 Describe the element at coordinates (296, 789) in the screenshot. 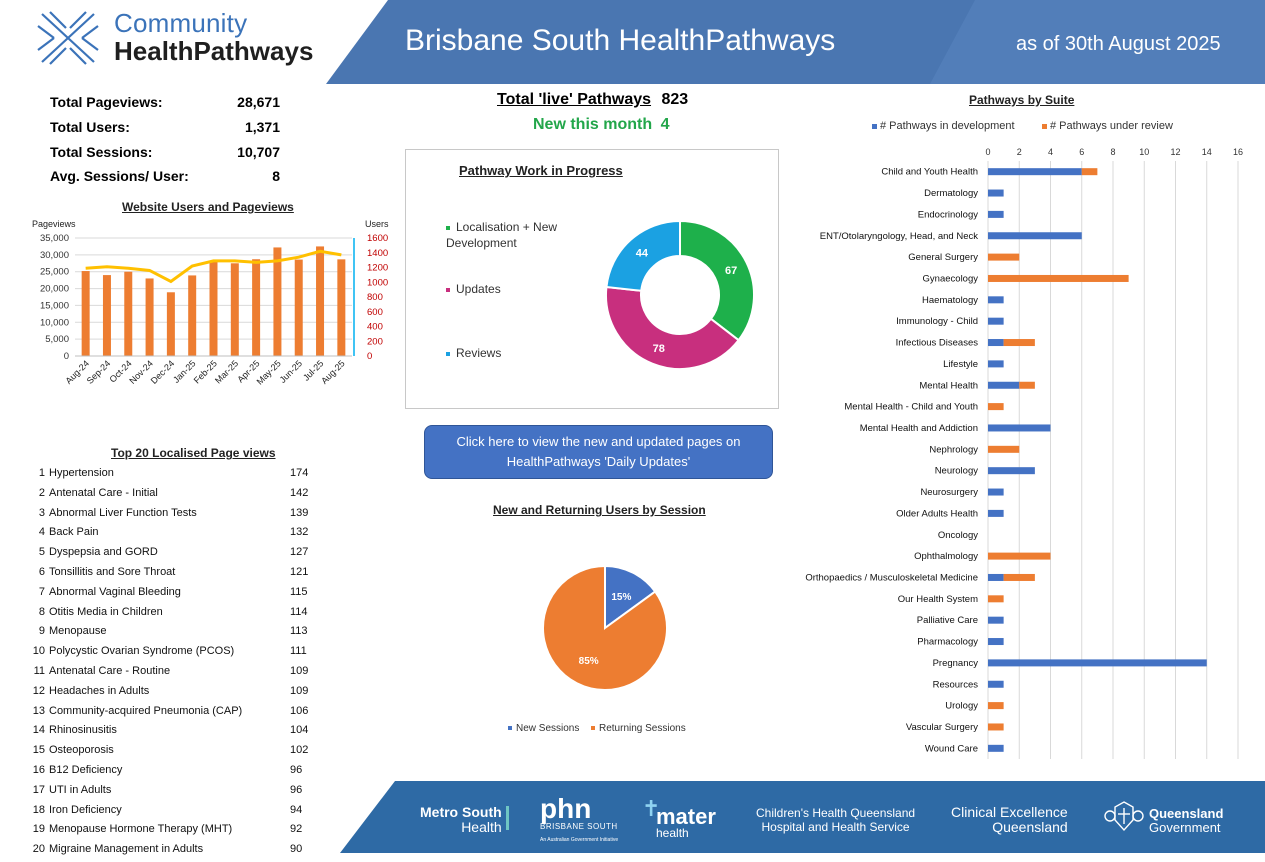

I see `top20-count: 96` at that location.